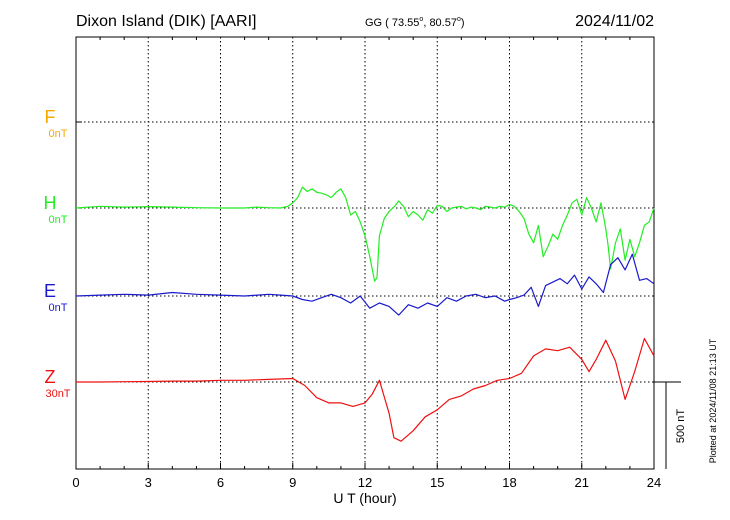  I want to click on x-tick-label: 18, so click(509, 482).